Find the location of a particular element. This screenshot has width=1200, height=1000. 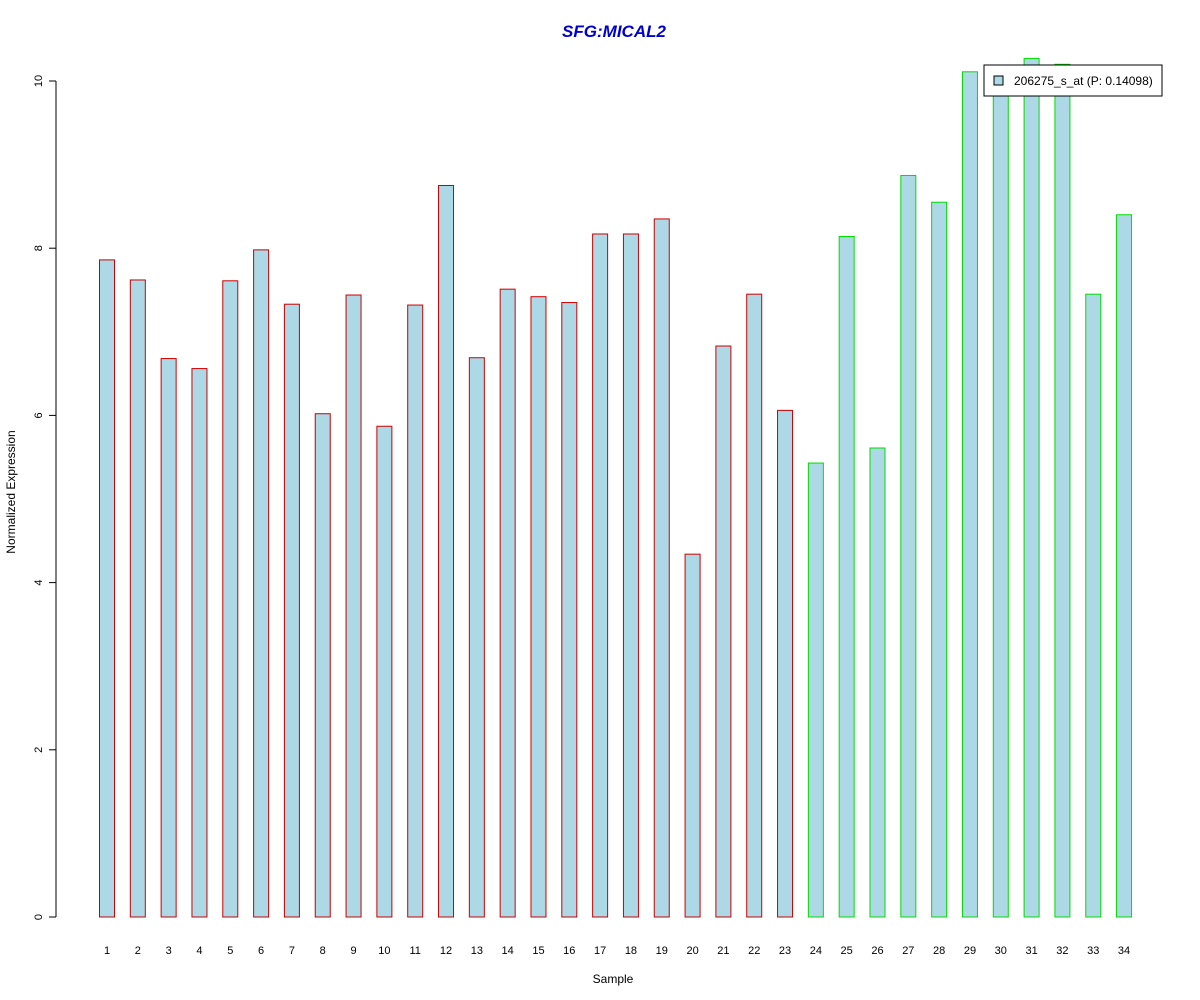

y-tick-label: 8 is located at coordinates (39, 248).